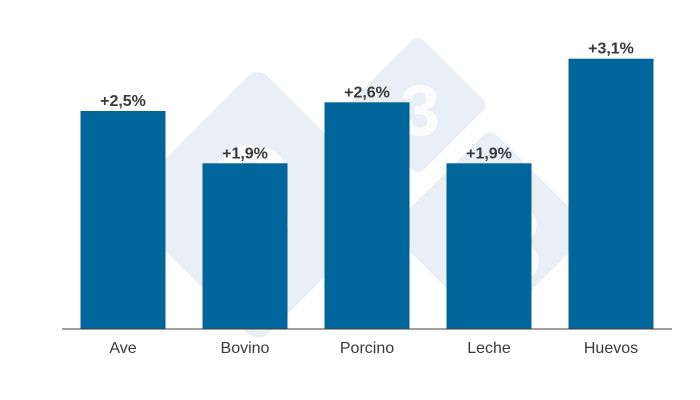 This screenshot has width=700, height=400. Describe the element at coordinates (245, 348) in the screenshot. I see `category-label-bovino: Bovino` at that location.